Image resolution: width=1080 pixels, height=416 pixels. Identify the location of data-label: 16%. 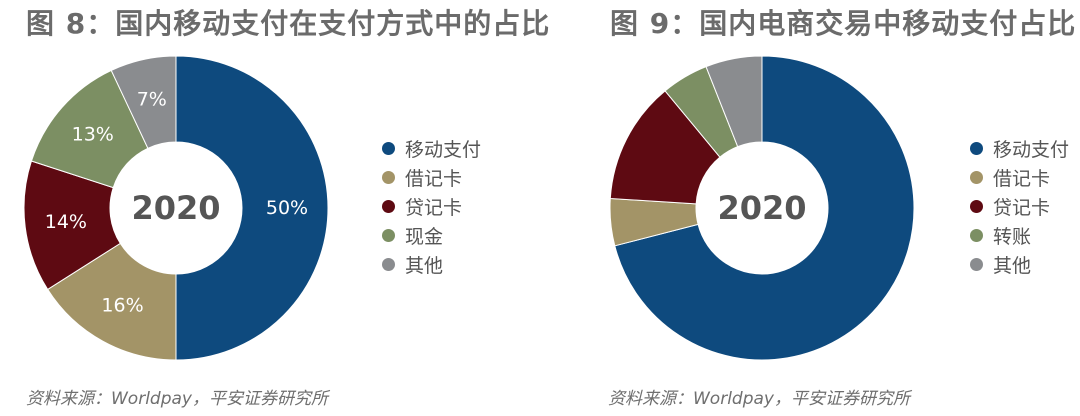
(122, 305).